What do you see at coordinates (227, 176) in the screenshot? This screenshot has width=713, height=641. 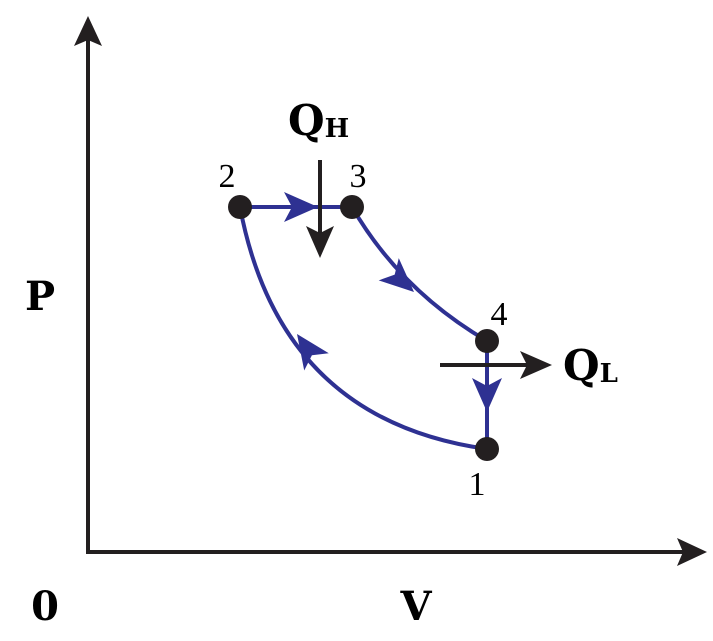 I see `state-label-2: 2` at bounding box center [227, 176].